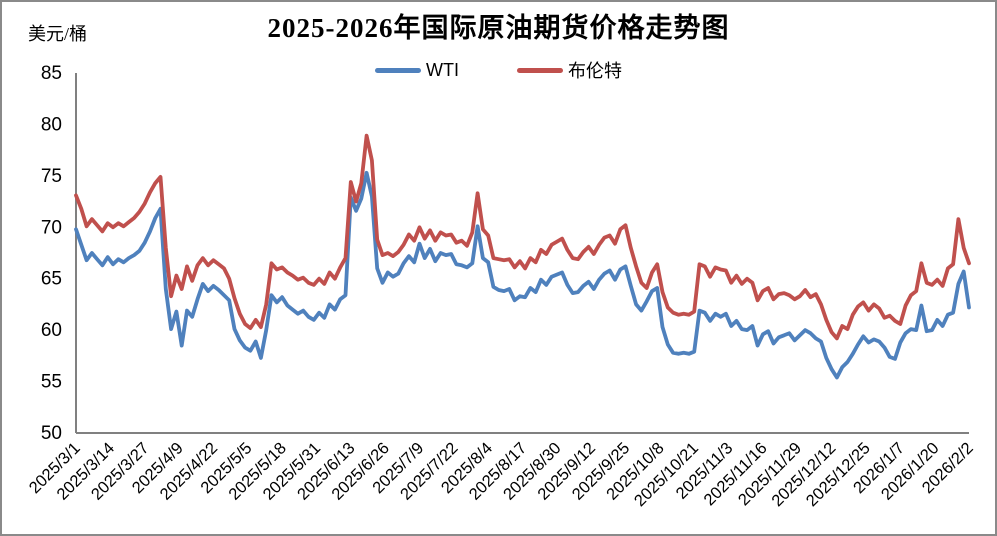  What do you see at coordinates (51, 73) in the screenshot?
I see `y-tick-label: 85` at bounding box center [51, 73].